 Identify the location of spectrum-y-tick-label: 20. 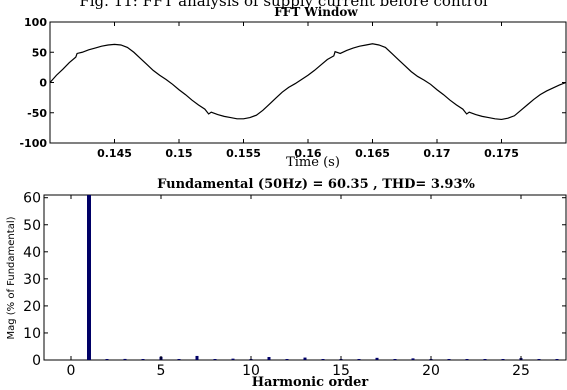
(32, 307).